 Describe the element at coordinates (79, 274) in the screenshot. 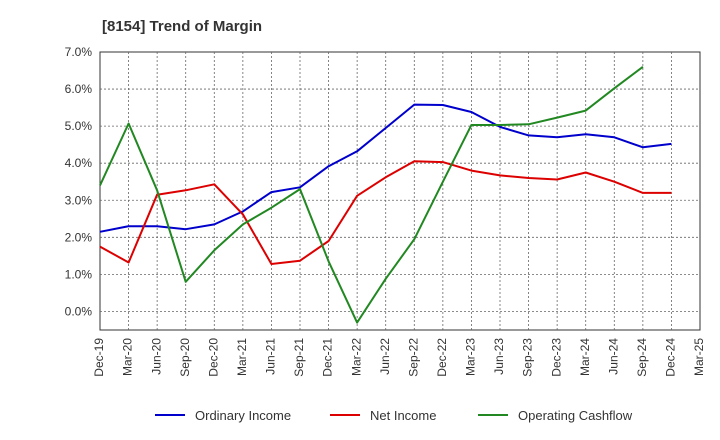

I see `y-tick-label: 1.0%` at that location.